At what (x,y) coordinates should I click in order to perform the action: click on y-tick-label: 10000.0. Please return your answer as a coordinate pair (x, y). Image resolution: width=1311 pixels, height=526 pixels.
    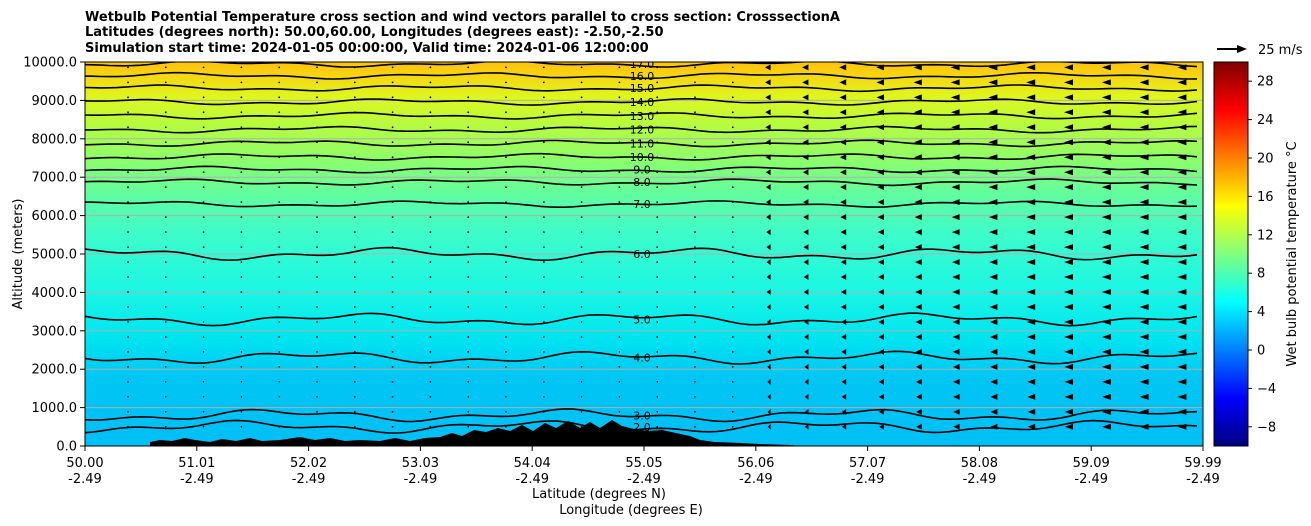
    Looking at the image, I should click on (50, 63).